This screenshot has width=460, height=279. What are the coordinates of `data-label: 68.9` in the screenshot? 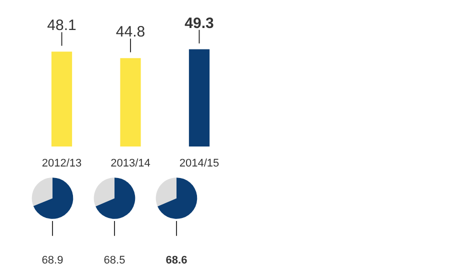 It's located at (53, 260).